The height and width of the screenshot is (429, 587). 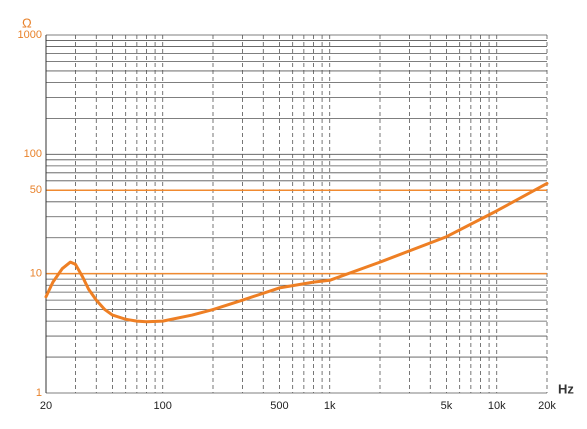 I want to click on y-tick-label: 10, so click(x=36, y=274).